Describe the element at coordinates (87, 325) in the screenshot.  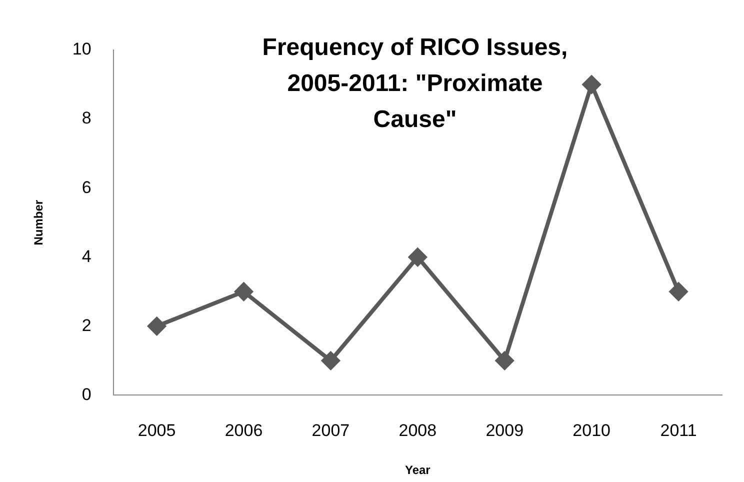
I see `y-tick-label: 2` at that location.